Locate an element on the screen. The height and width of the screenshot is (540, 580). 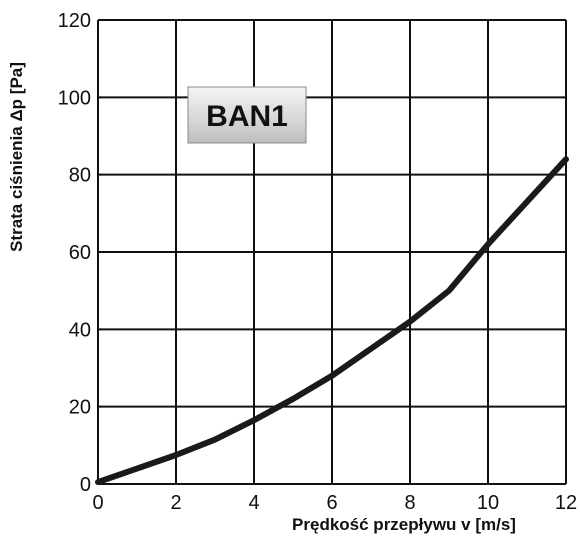
x-tick-label: 0 is located at coordinates (97, 503).